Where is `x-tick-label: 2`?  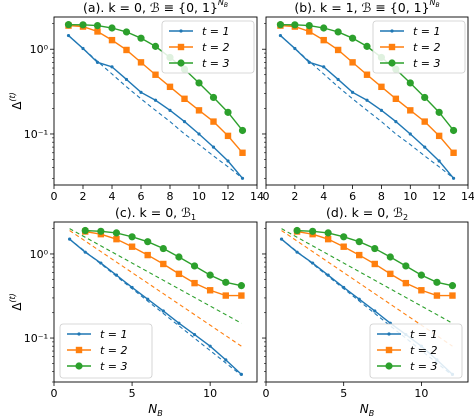 x-tick-label: 2 is located at coordinates (294, 196).